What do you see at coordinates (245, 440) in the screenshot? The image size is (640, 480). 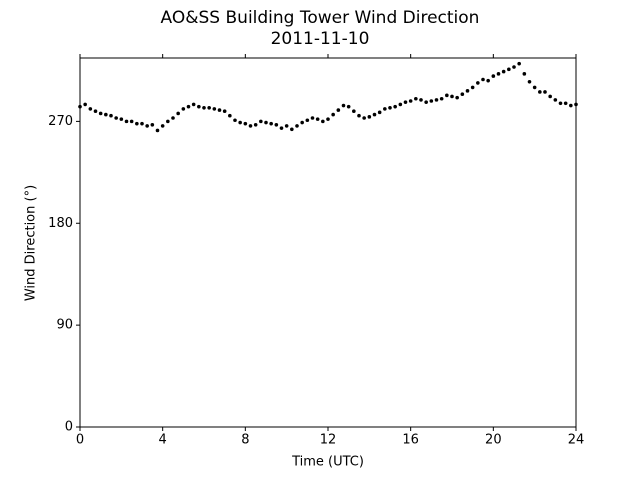 I see `x-tick-label: 8` at bounding box center [245, 440].